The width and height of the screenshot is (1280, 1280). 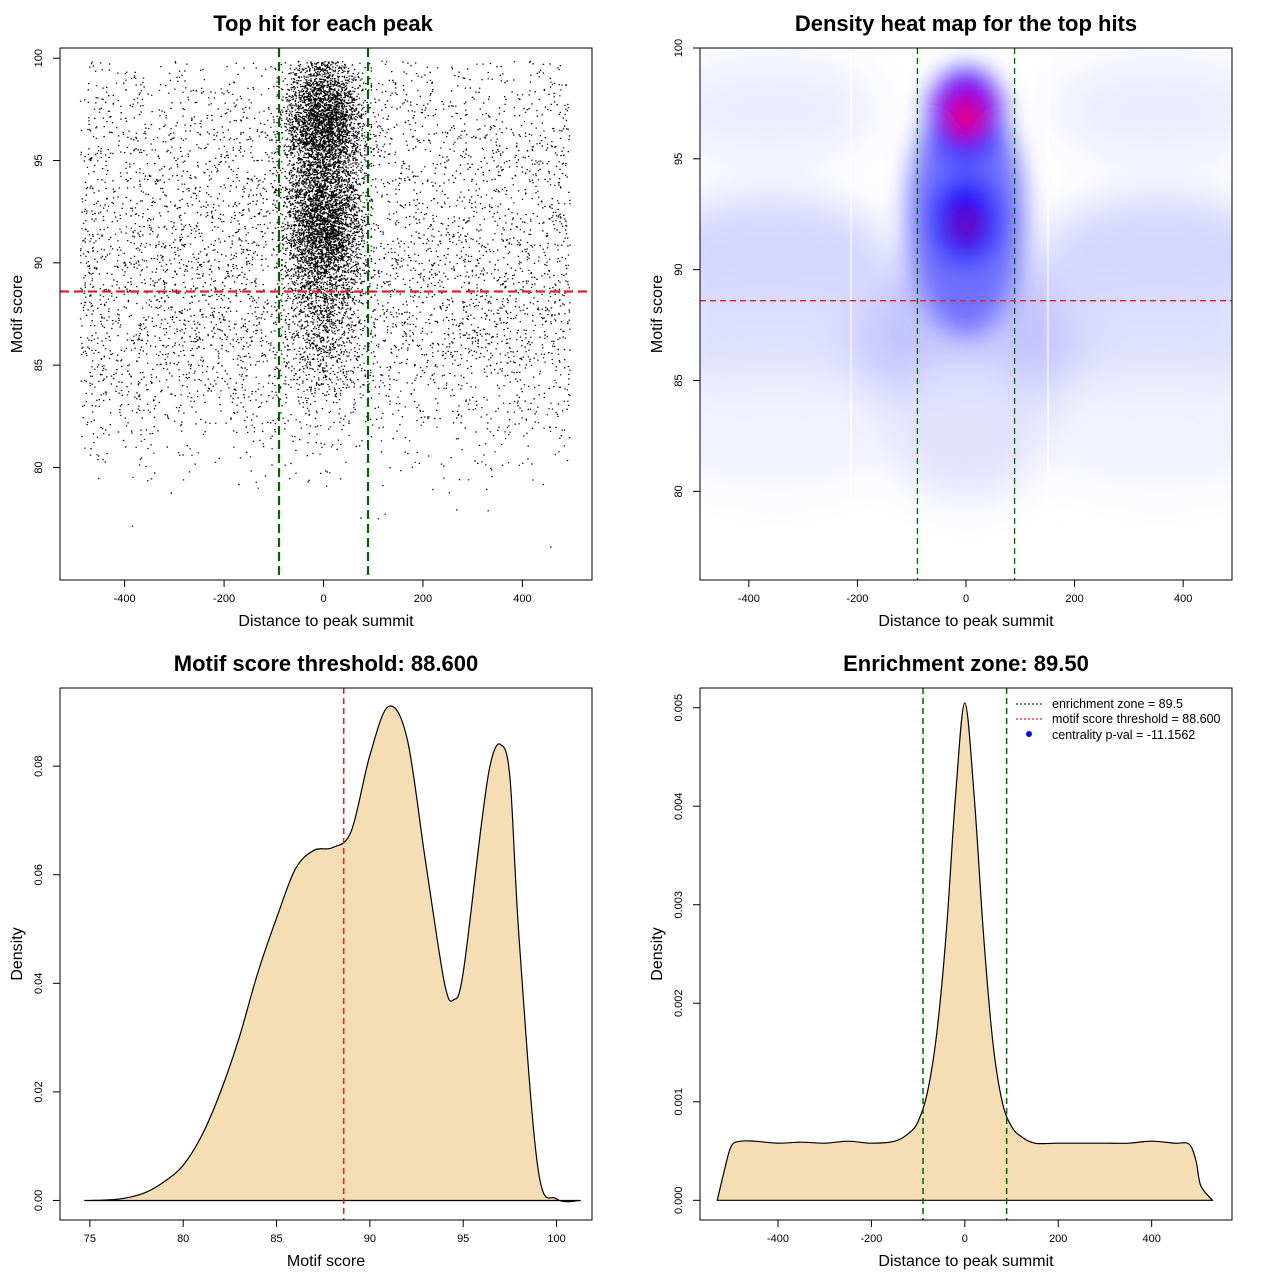 What do you see at coordinates (39, 1200) in the screenshot?
I see `y-tick-label: 0.00` at bounding box center [39, 1200].